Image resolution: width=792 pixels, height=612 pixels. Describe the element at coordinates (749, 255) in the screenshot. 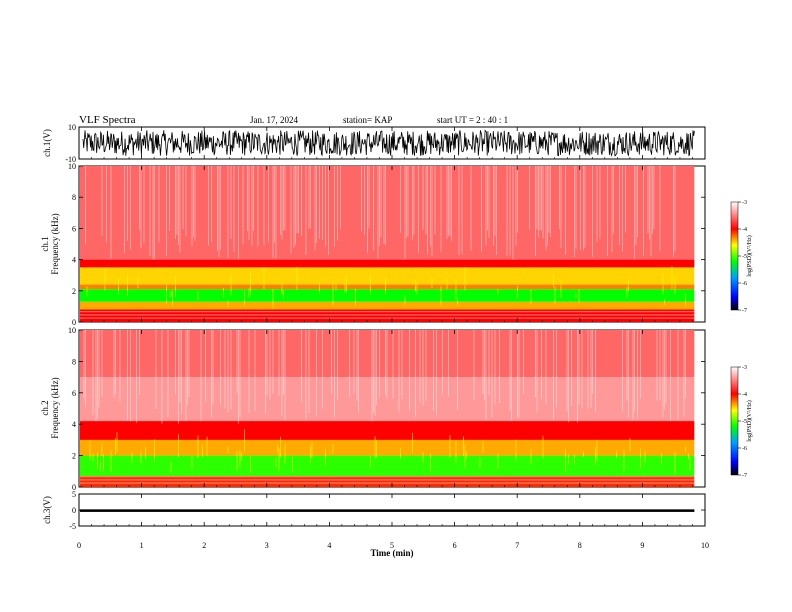

I see `ch1-colorbar-label: log(PSD)(V²/Hz)` at that location.